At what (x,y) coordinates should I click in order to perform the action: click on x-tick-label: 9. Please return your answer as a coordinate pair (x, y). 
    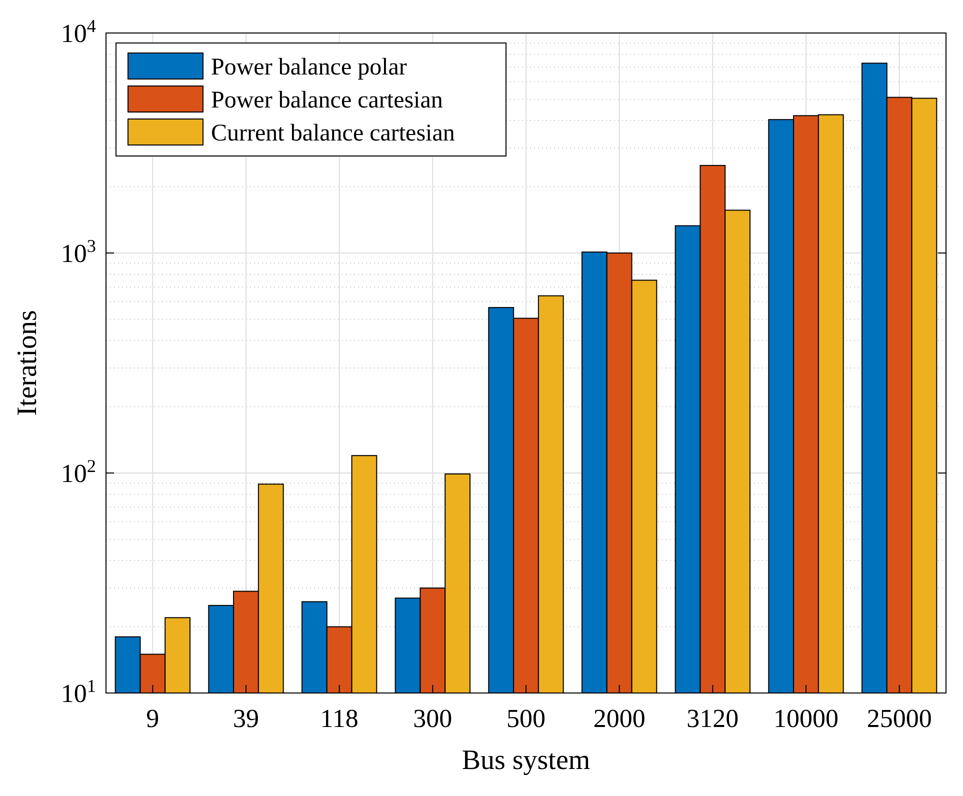
    Looking at the image, I should click on (153, 718).